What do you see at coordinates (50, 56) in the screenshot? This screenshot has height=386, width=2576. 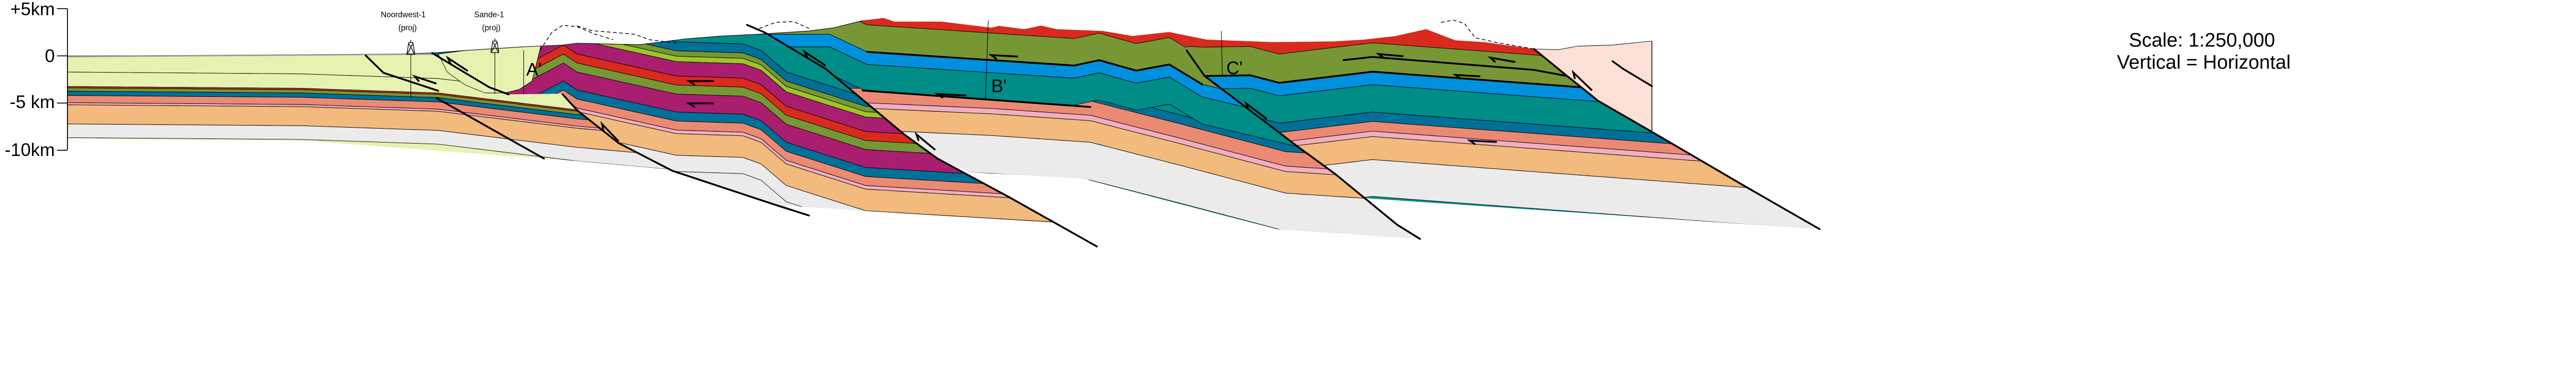 I see `axis-label-zero: 0` at bounding box center [50, 56].